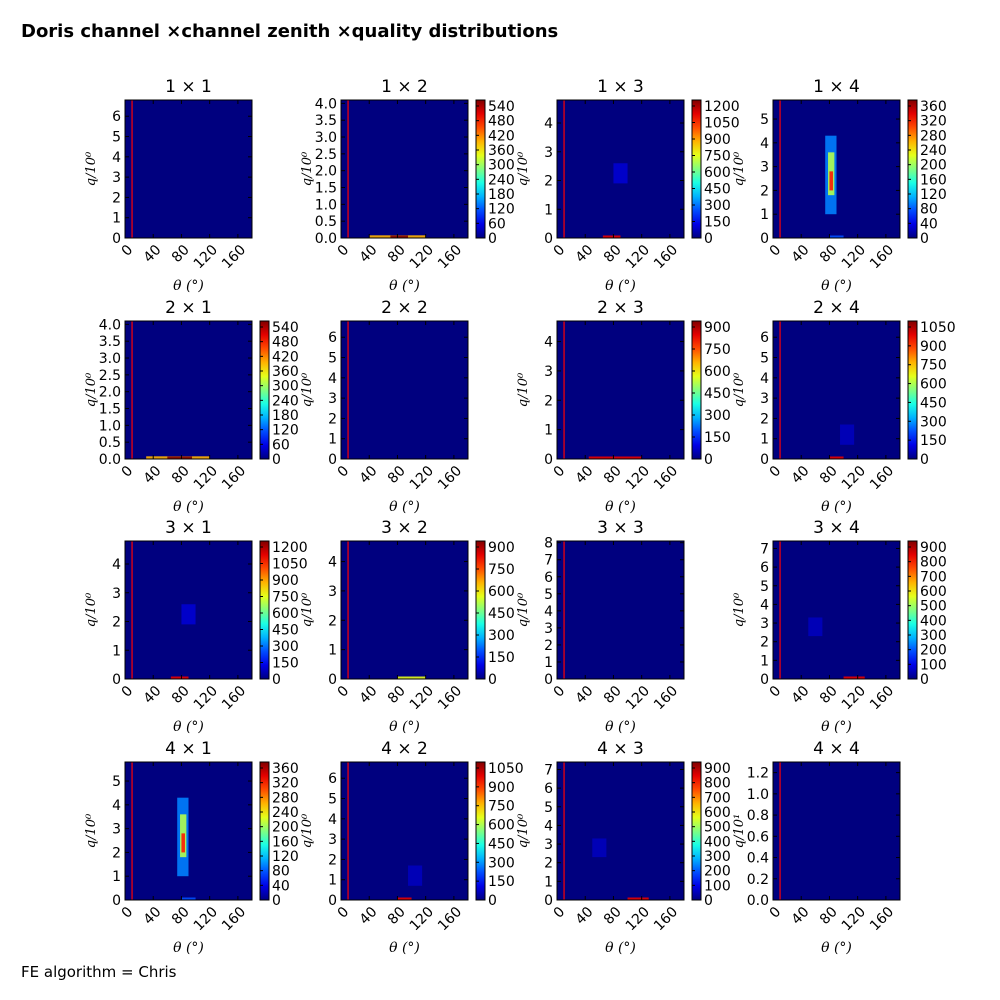 This screenshot has height=1000, width=1000. What do you see at coordinates (290, 565) in the screenshot?
I see `colorbar-tick-label: 1050` at bounding box center [290, 565].